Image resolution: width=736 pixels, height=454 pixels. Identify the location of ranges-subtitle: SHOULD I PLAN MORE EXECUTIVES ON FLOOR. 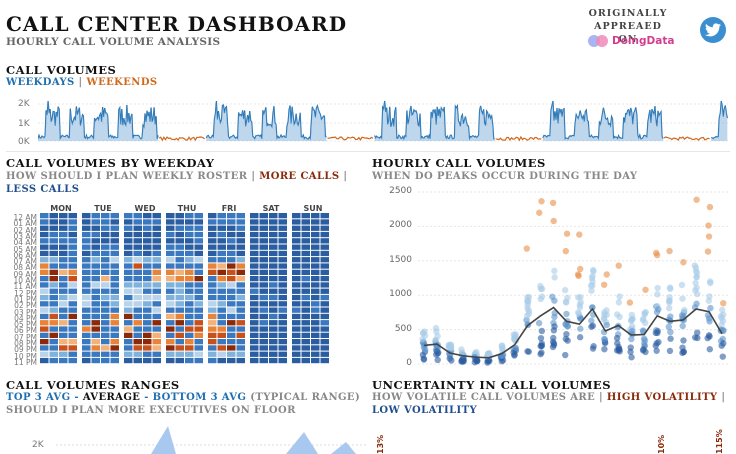
(151, 410).